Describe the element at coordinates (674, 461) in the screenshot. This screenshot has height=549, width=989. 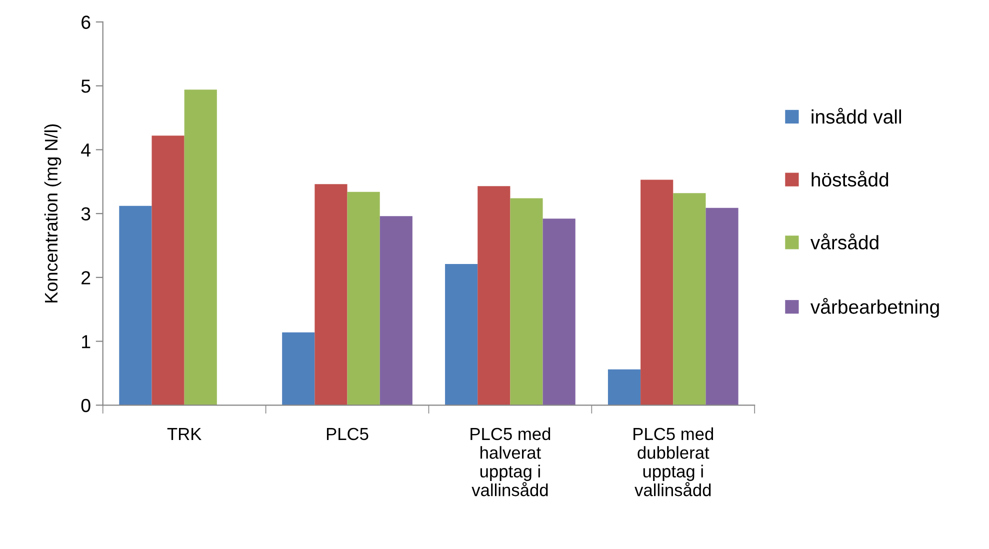
I see `x-tick-label: PLC5 med dubblerat upptag i vallinsådd` at that location.